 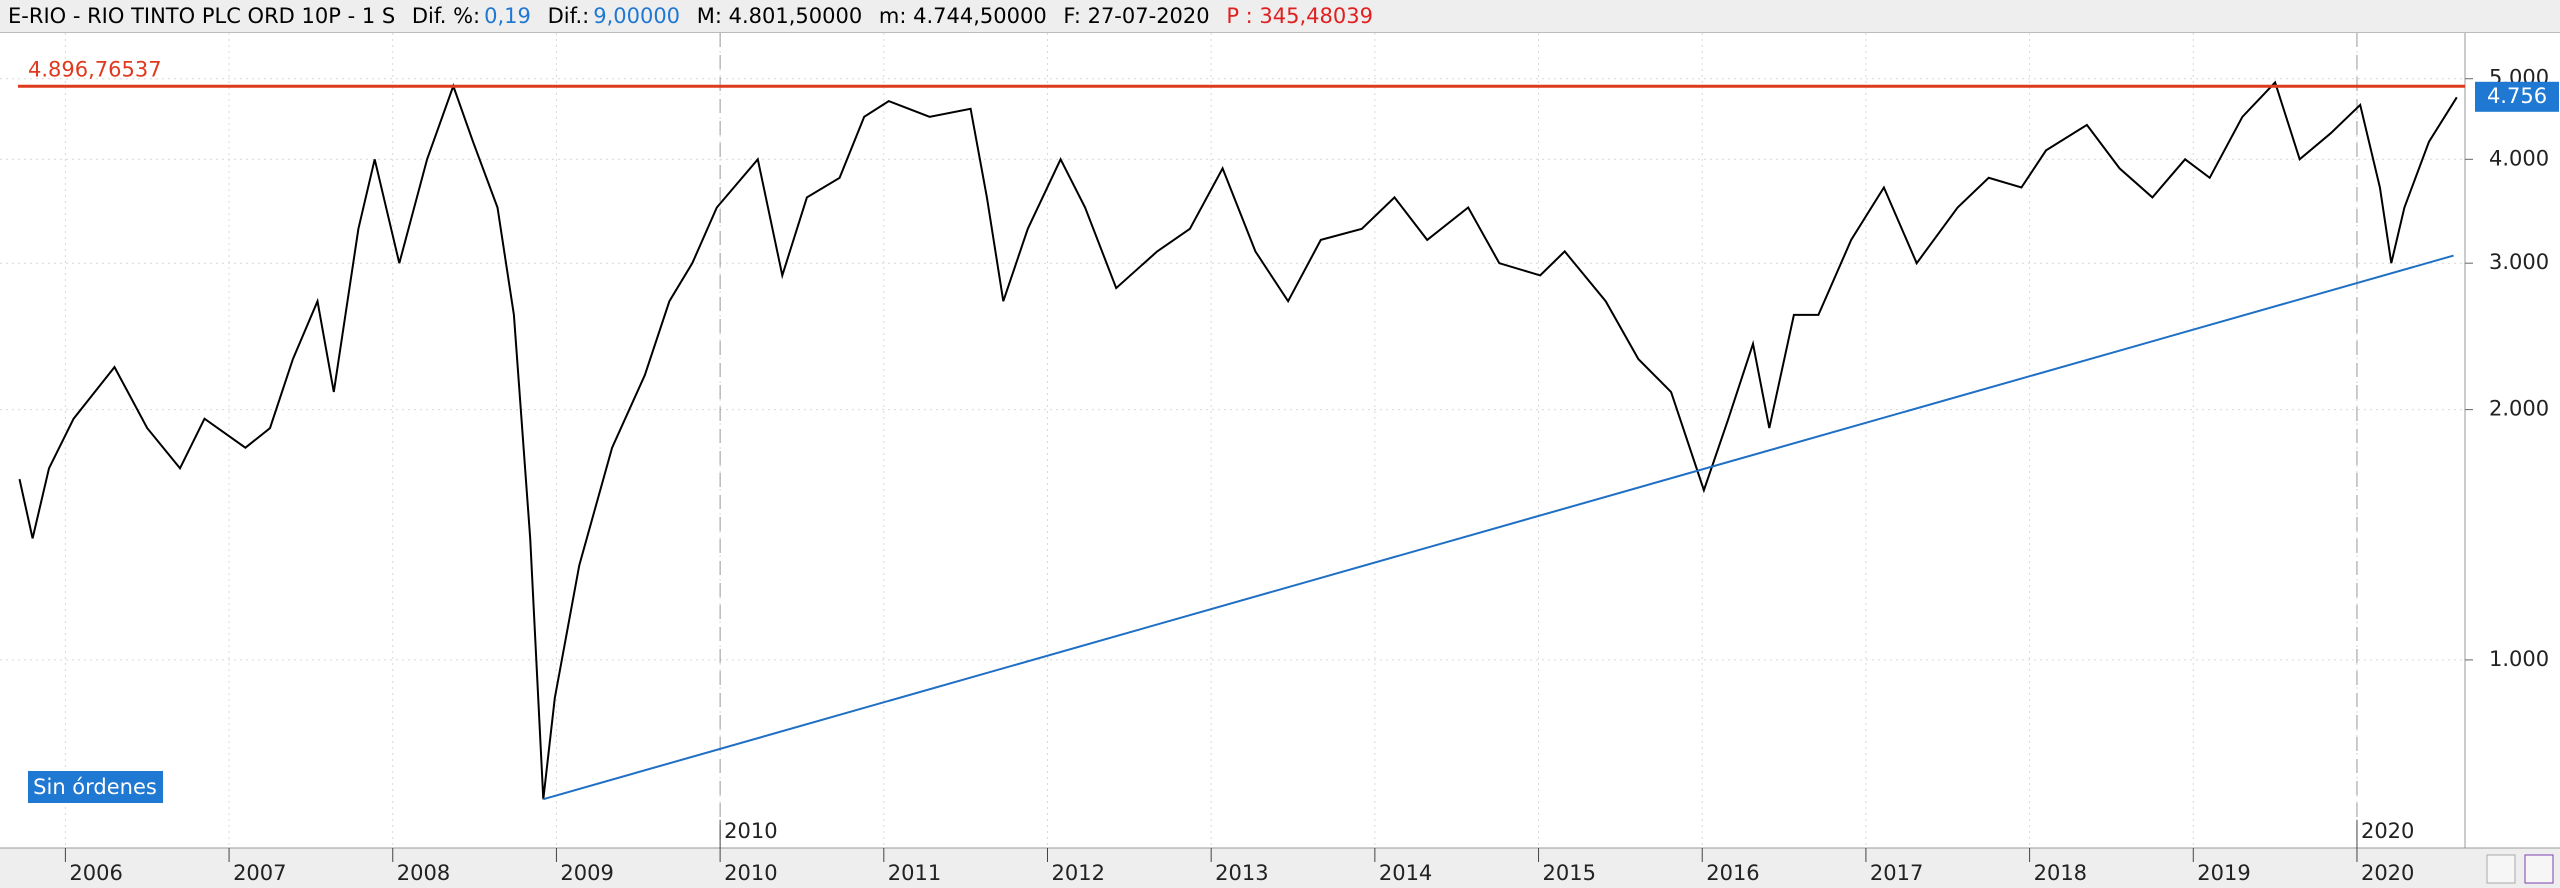 What do you see at coordinates (779, 16) in the screenshot?
I see `max: M: 4.801,50000` at bounding box center [779, 16].